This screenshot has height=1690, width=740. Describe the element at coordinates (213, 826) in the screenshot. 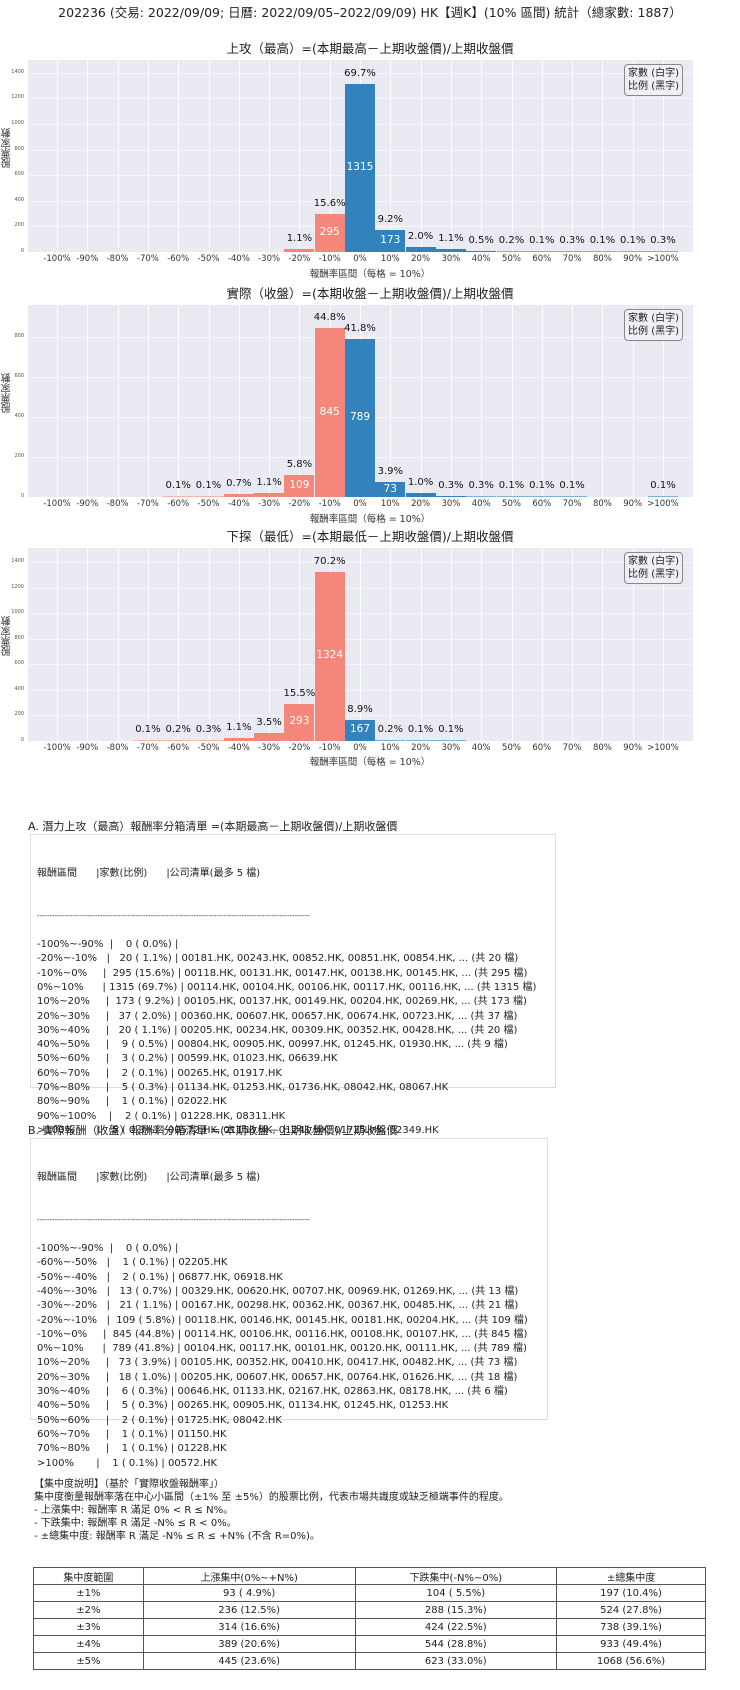

I see `section-a-title: A. 潛力上攻（最高）報酬率分箱清單 =(本期最高－上期收盤價)/上期收盤價` at that location.